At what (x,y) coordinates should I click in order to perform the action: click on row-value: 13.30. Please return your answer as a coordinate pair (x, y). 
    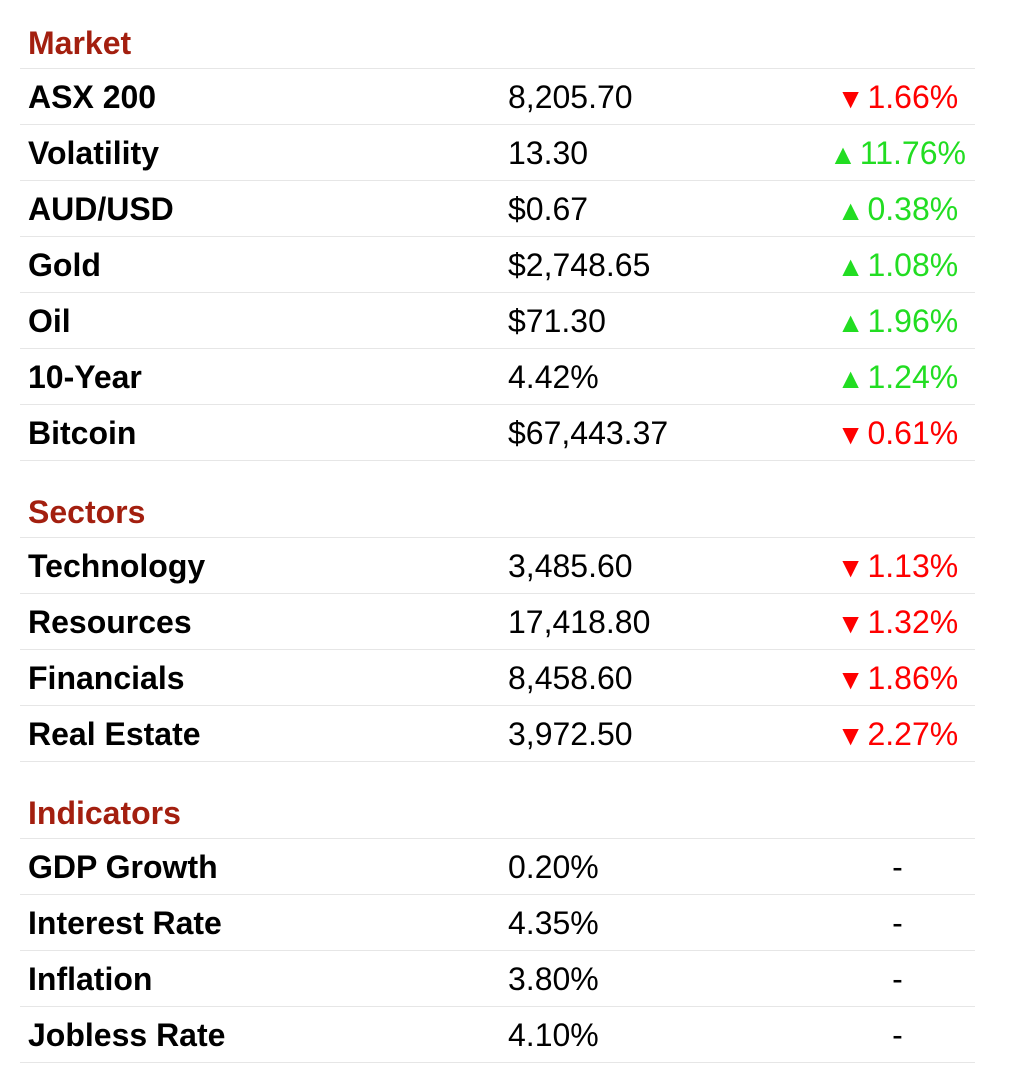
    Looking at the image, I should click on (548, 153).